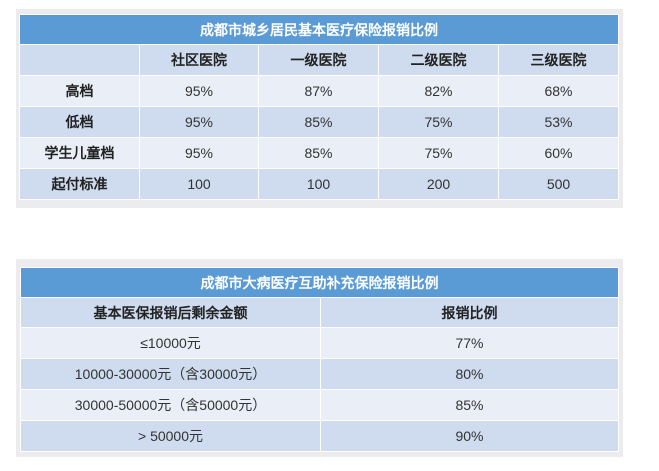  What do you see at coordinates (558, 91) in the screenshot?
I see `cell: 68%` at bounding box center [558, 91].